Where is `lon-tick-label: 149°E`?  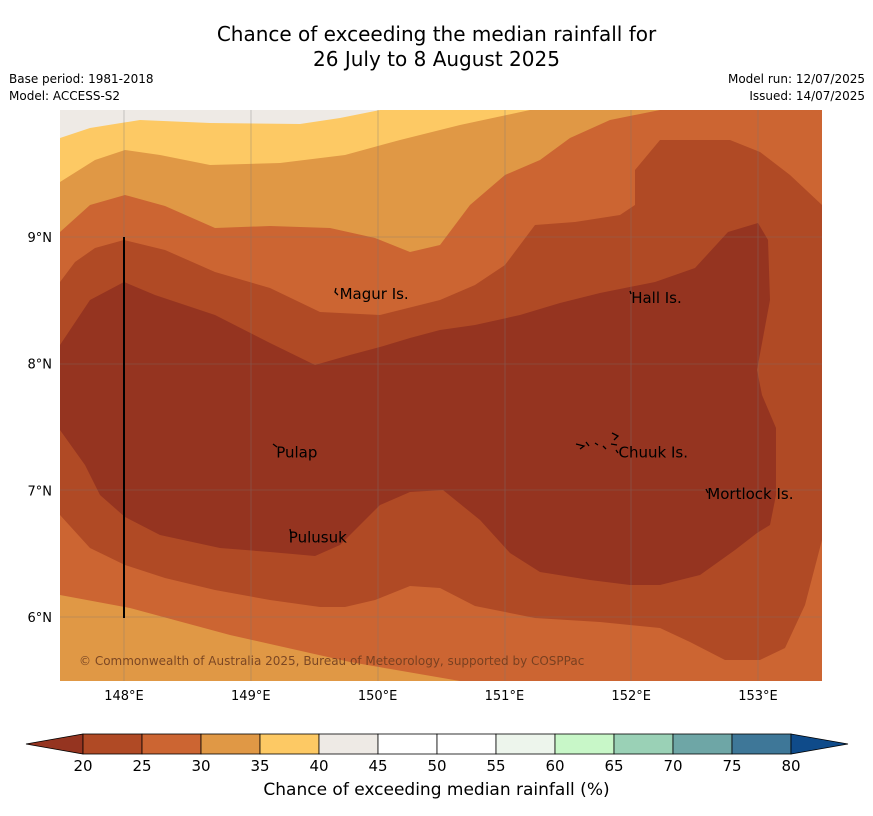 lon-tick-label: 149°E is located at coordinates (251, 696).